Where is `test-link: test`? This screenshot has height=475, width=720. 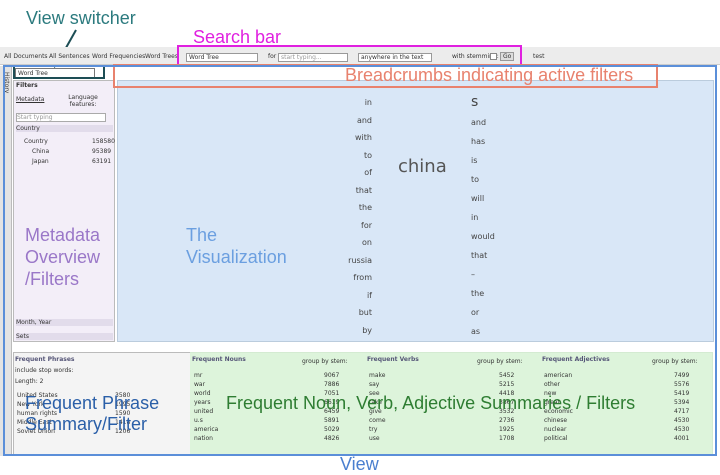 test-link: test is located at coordinates (539, 56).